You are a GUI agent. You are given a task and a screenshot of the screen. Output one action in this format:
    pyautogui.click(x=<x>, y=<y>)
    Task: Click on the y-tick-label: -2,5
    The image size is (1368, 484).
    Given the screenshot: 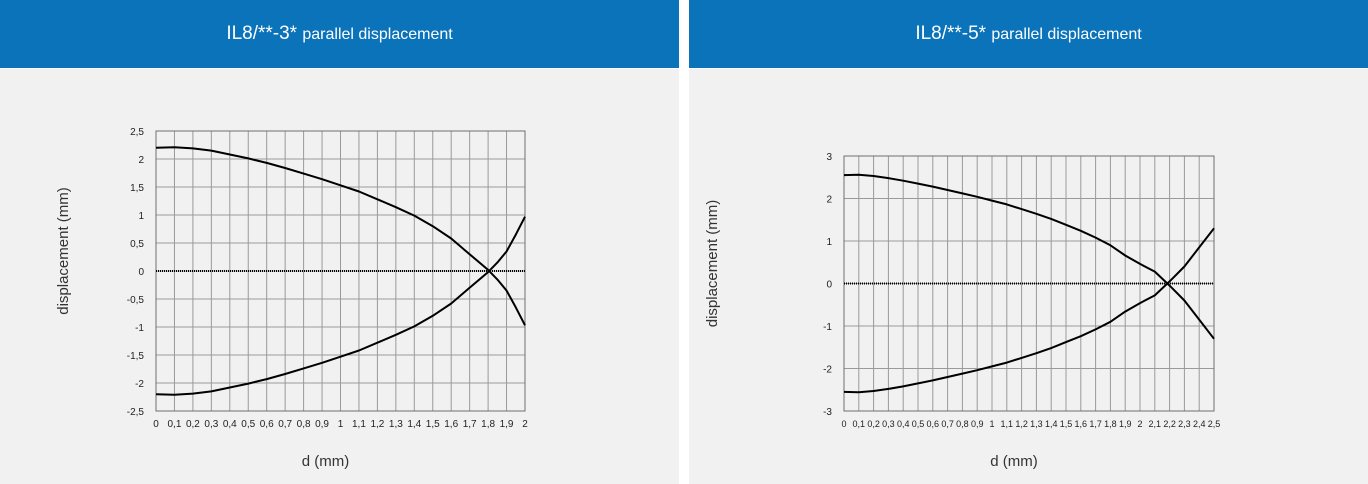 What is the action you would take?
    pyautogui.click(x=136, y=412)
    